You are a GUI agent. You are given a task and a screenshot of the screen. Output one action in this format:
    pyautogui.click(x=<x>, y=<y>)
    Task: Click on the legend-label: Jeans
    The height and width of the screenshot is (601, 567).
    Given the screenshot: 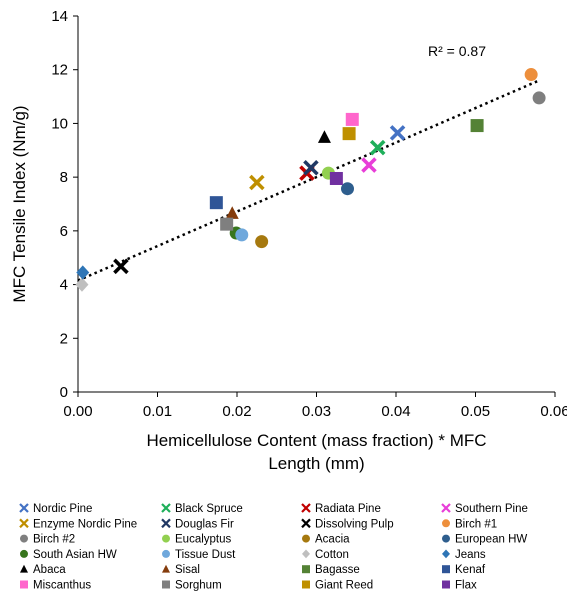 What is the action you would take?
    pyautogui.click(x=470, y=555)
    